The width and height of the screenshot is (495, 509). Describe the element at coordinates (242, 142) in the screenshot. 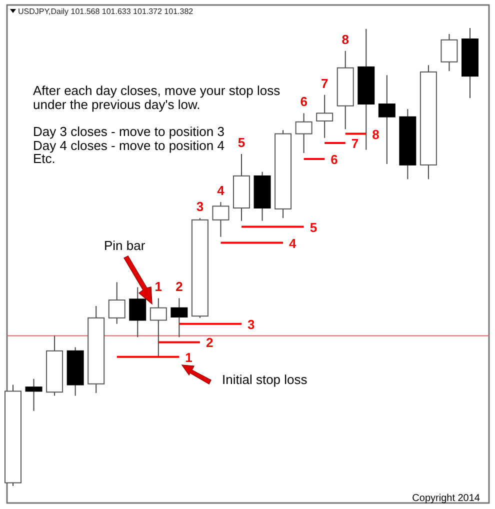

I see `text: 5` at that location.